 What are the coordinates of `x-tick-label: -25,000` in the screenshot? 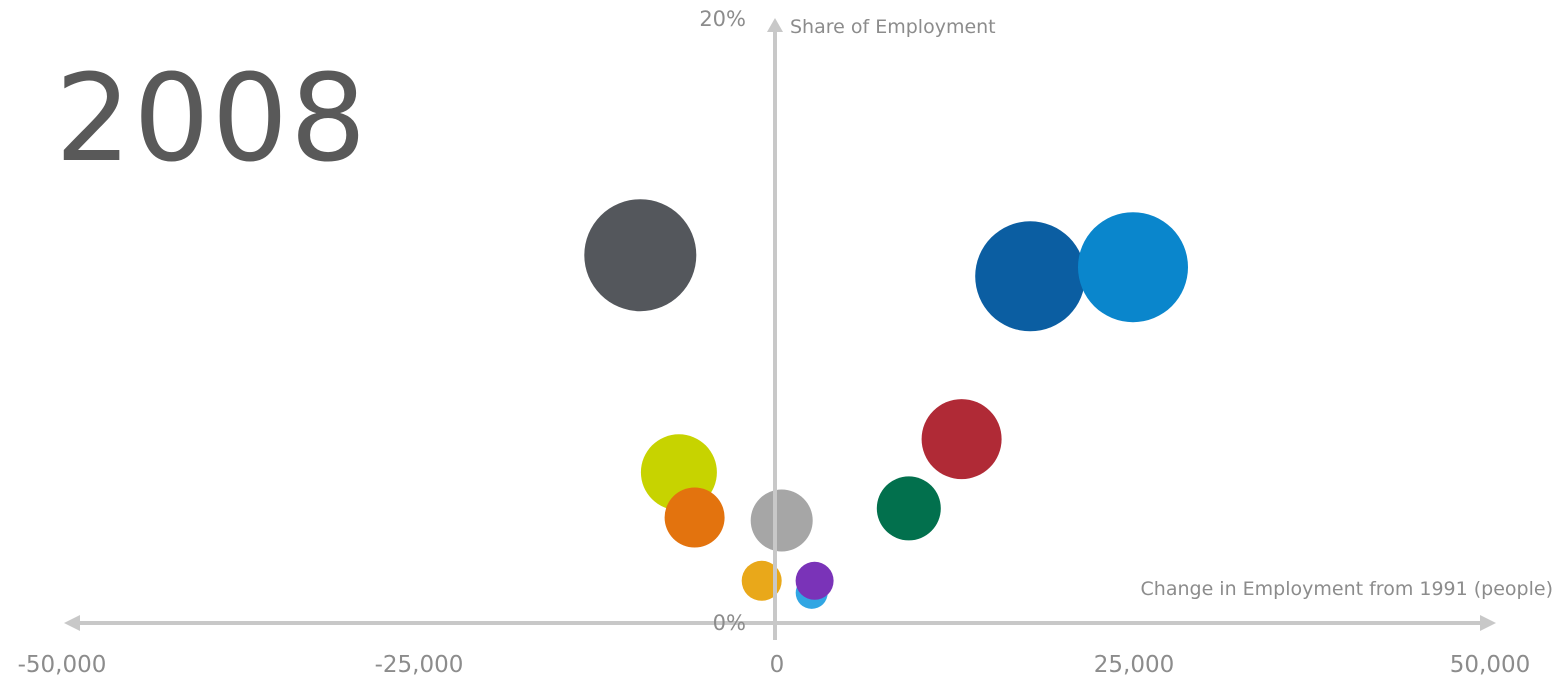 It's located at (419, 665).